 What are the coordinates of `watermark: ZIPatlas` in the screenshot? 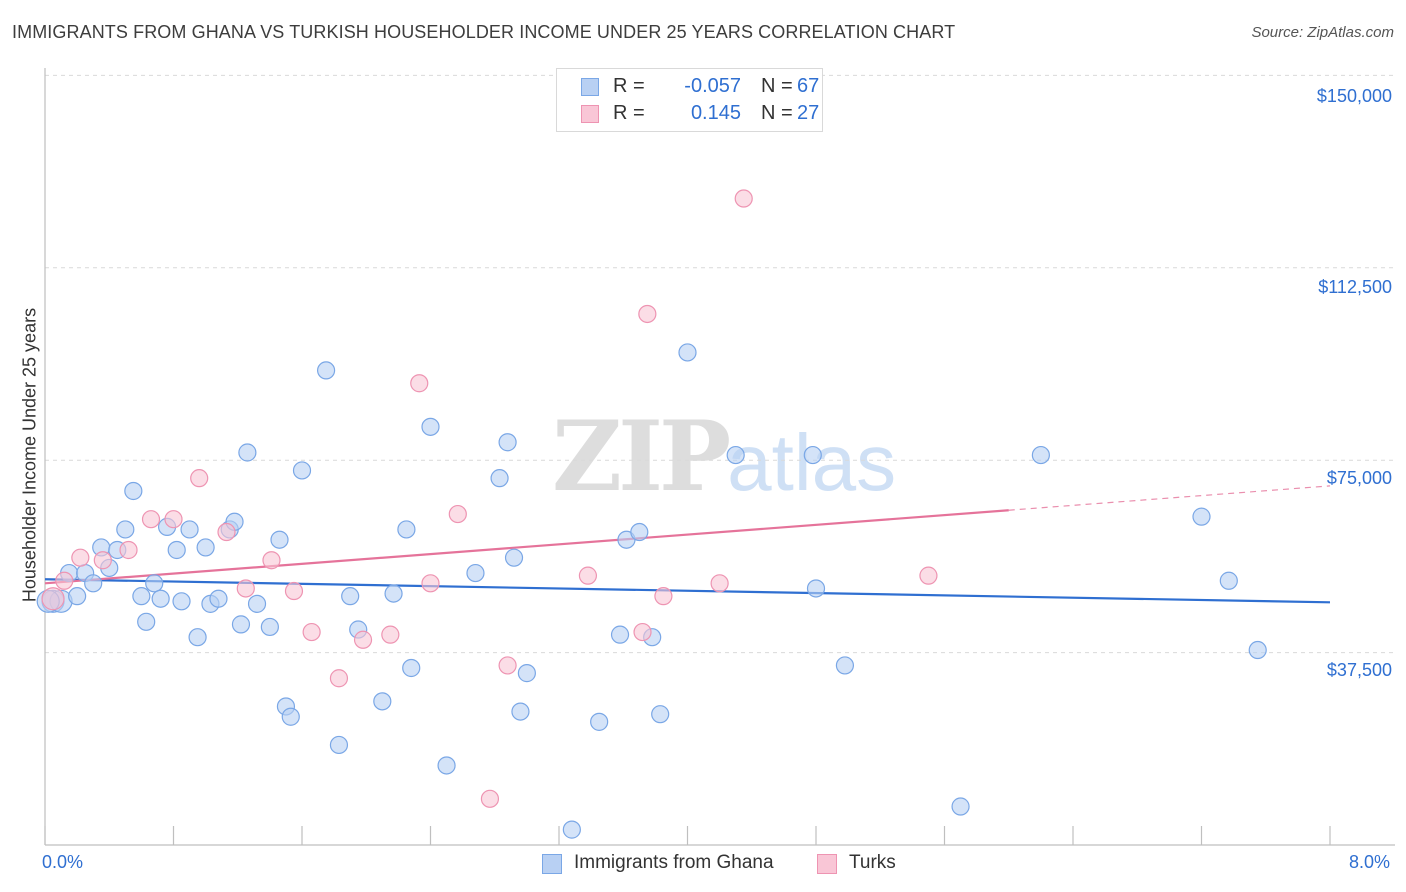 It's located at (724, 456).